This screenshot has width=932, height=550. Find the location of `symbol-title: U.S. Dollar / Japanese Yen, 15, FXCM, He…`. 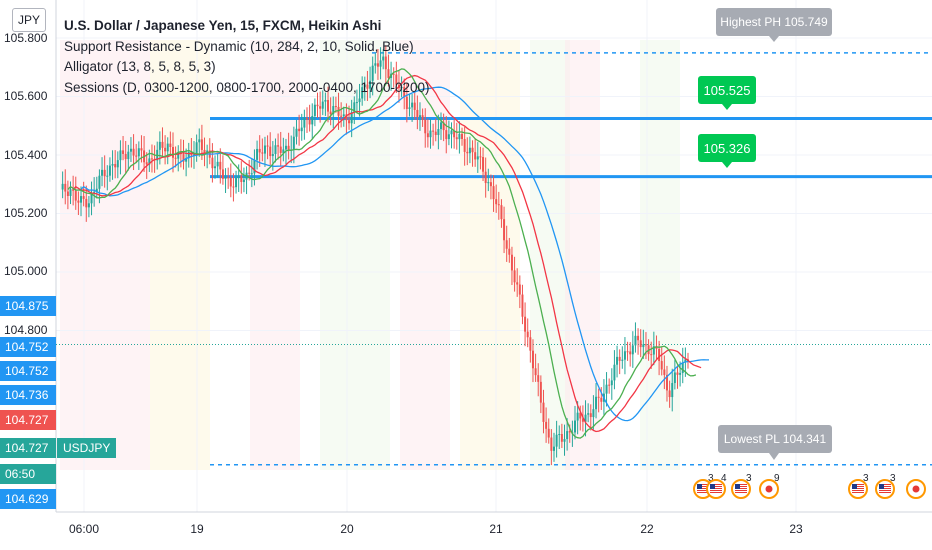

symbol-title: U.S. Dollar / Japanese Yen, 15, FXCM, He… is located at coordinates (223, 25).